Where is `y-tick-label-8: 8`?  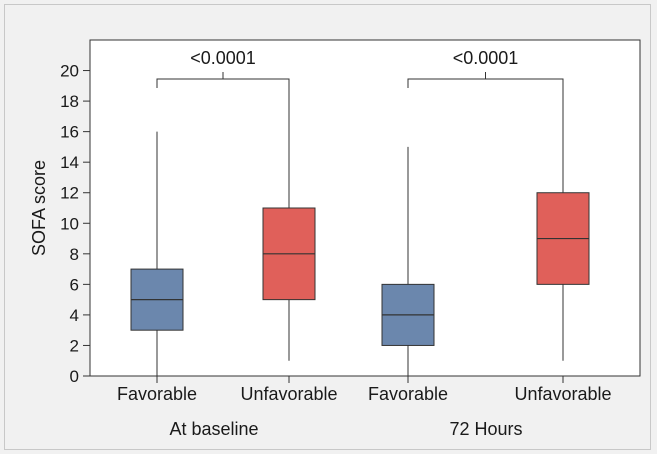 y-tick-label-8: 8 is located at coordinates (74, 254).